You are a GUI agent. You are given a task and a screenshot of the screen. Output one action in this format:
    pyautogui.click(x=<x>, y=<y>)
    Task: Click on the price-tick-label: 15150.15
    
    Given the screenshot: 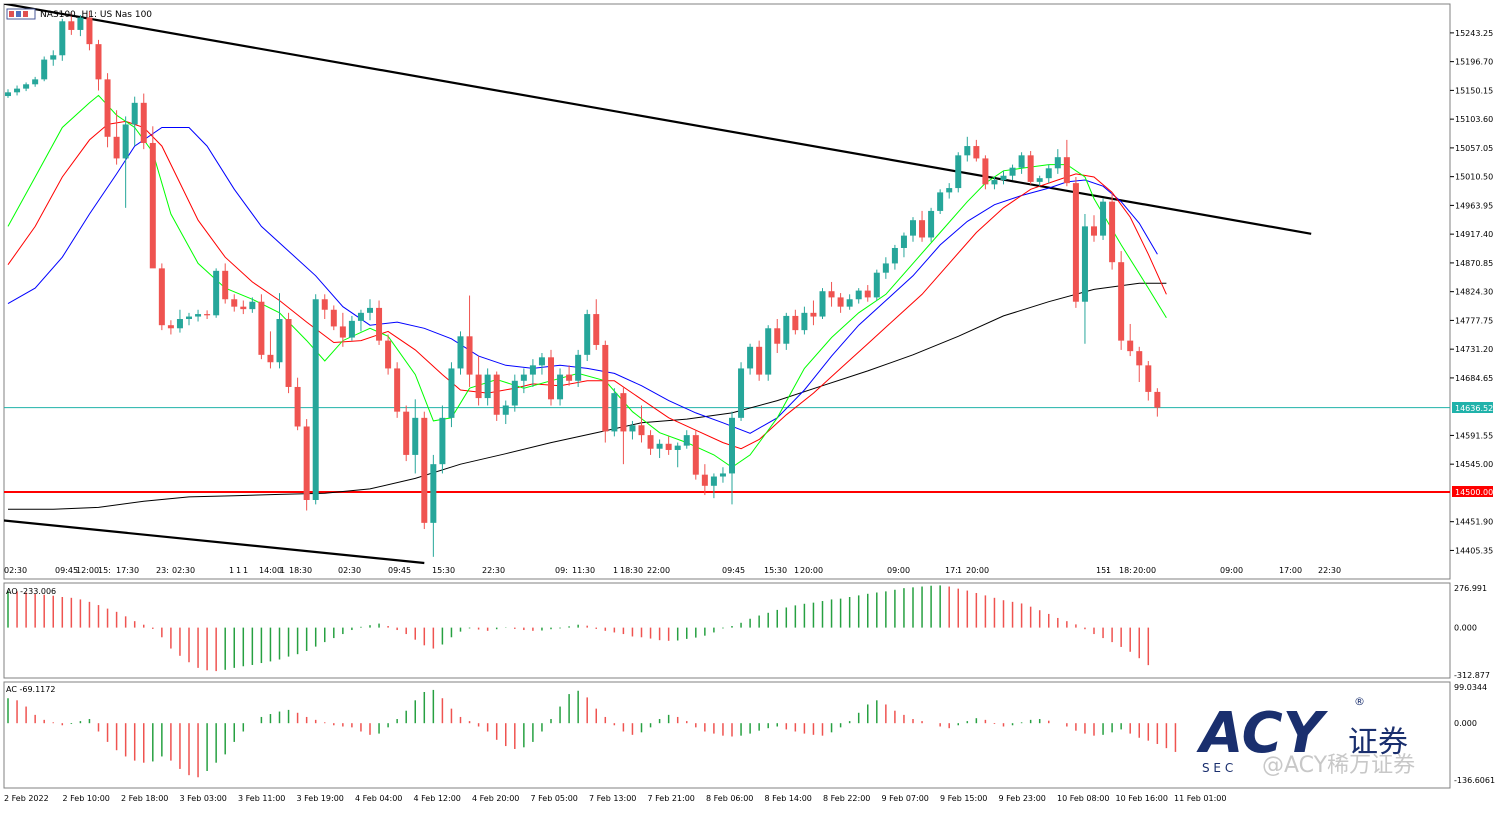 What is the action you would take?
    pyautogui.click(x=1474, y=90)
    